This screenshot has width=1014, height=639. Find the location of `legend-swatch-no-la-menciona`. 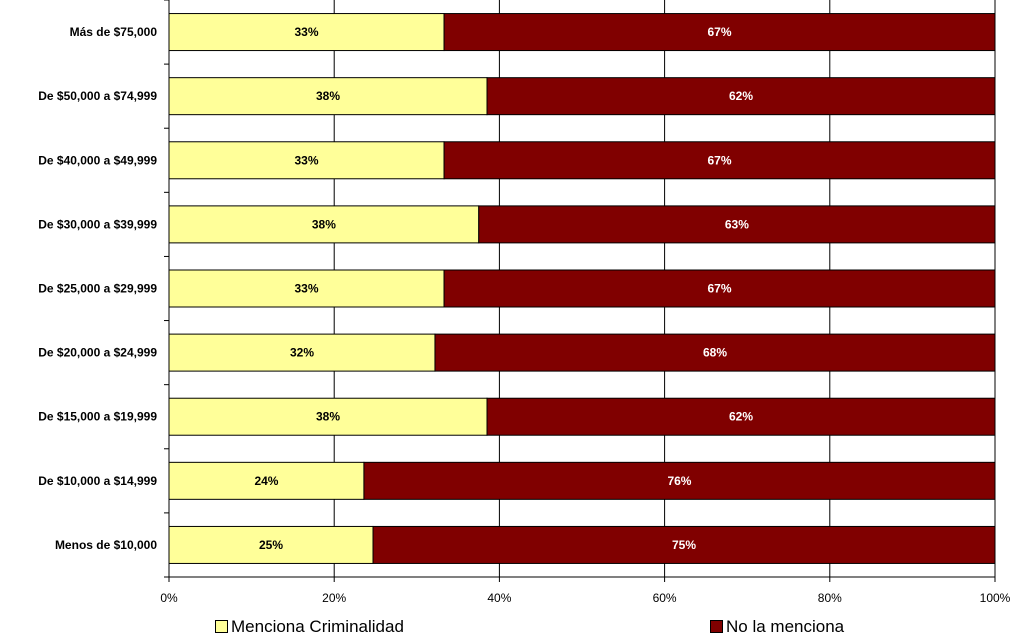

legend-swatch-no-la-menciona is located at coordinates (716, 626).